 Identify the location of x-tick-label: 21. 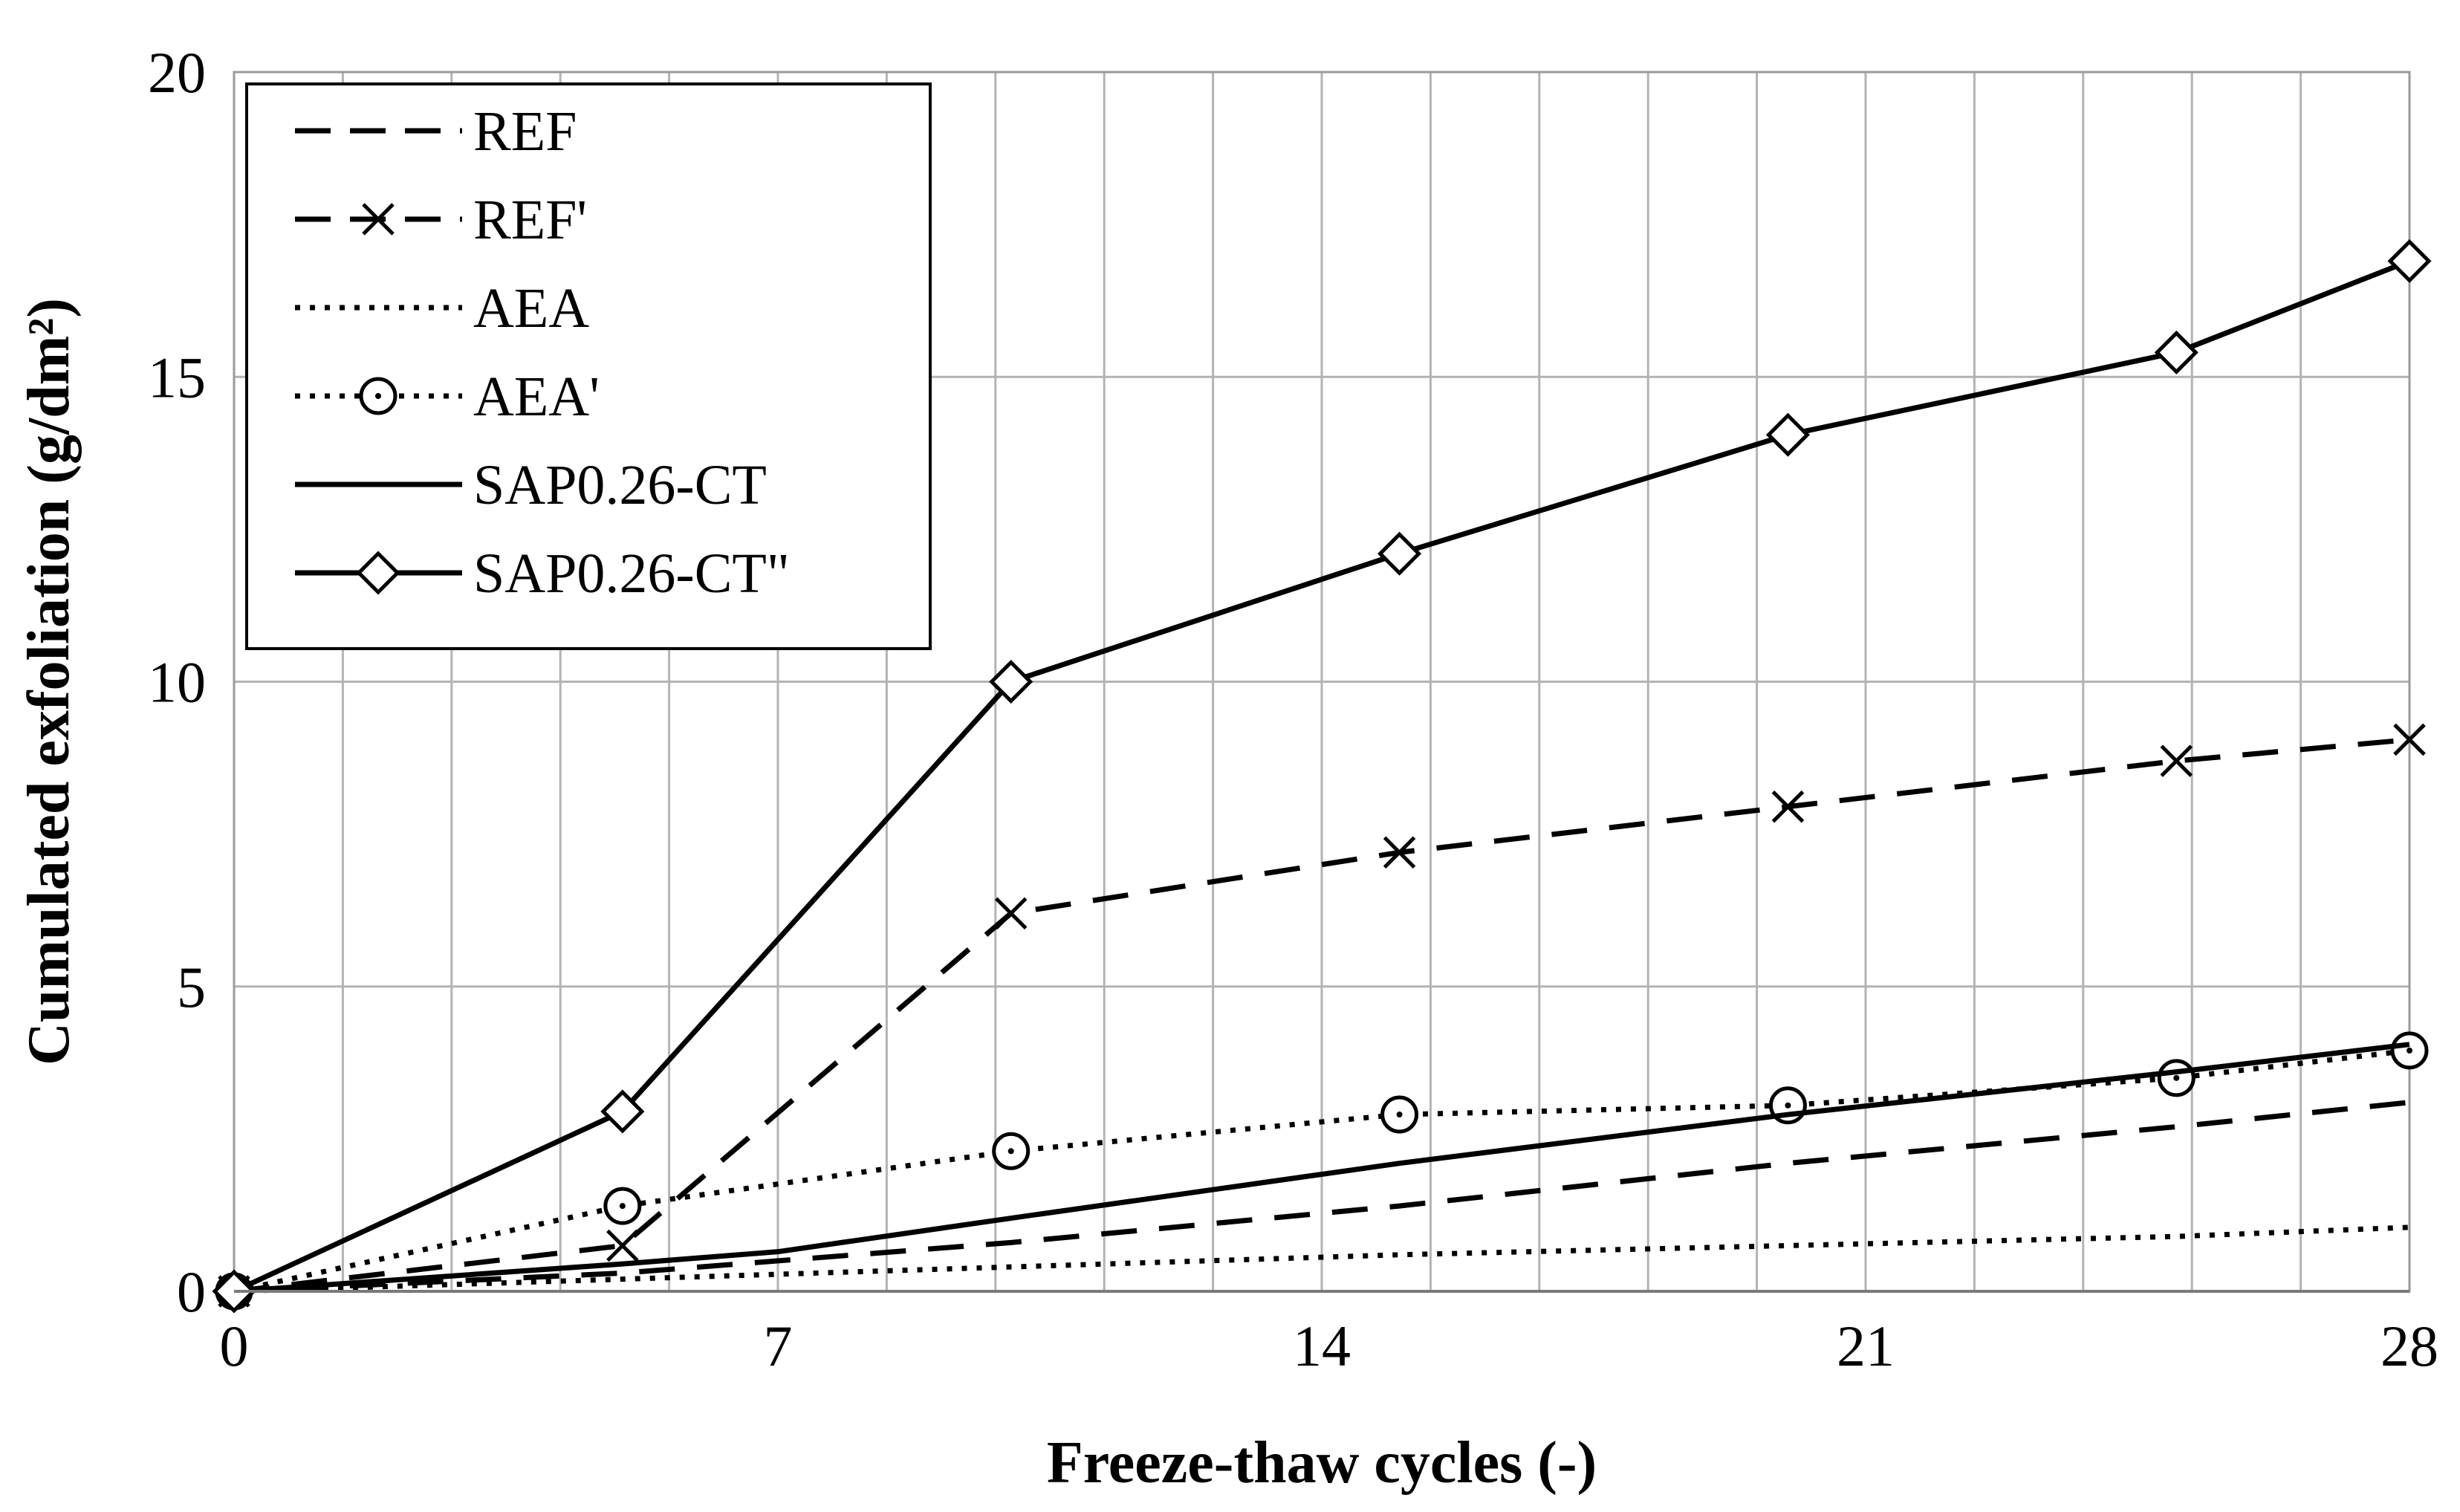
(1866, 1346).